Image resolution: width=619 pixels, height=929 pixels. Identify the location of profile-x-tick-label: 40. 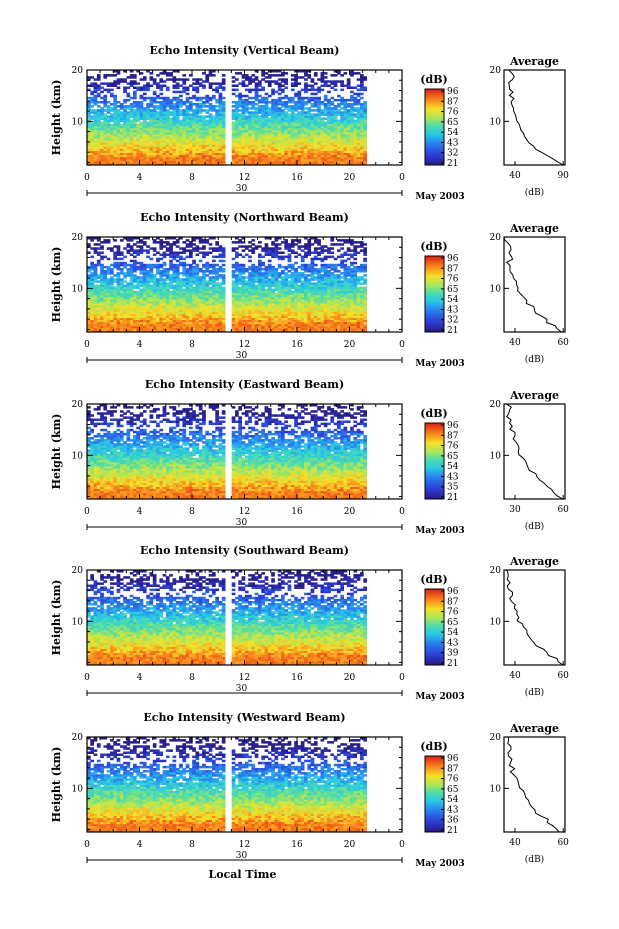
(515, 176).